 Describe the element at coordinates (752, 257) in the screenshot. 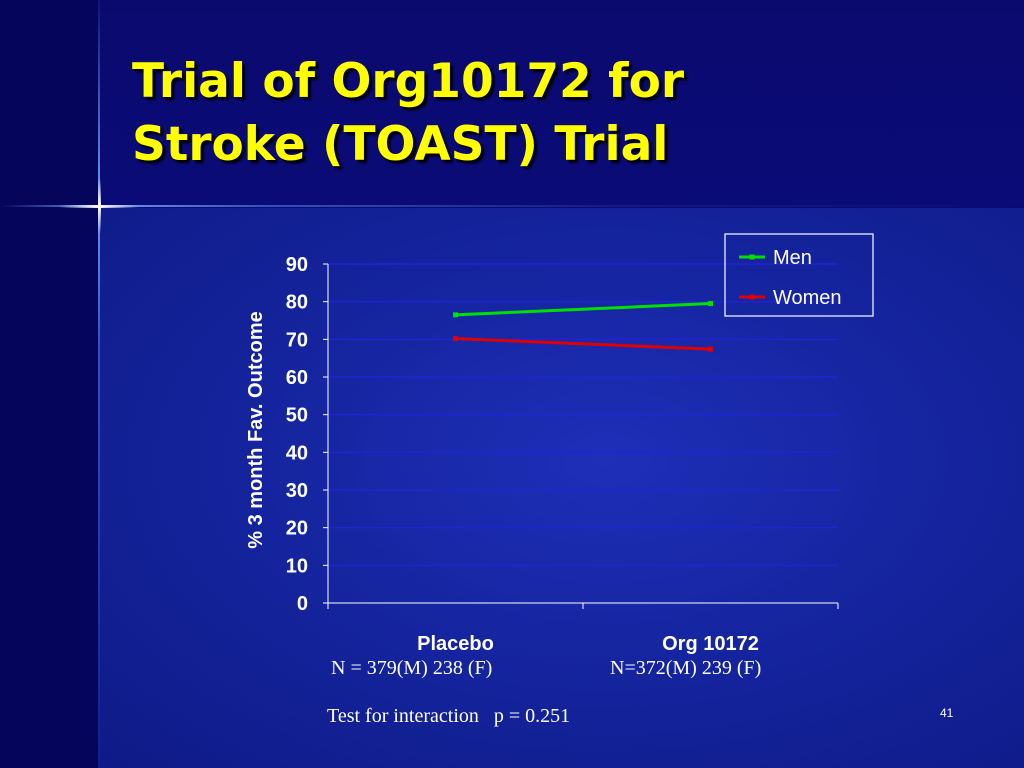

I see `legend-marker-men` at that location.